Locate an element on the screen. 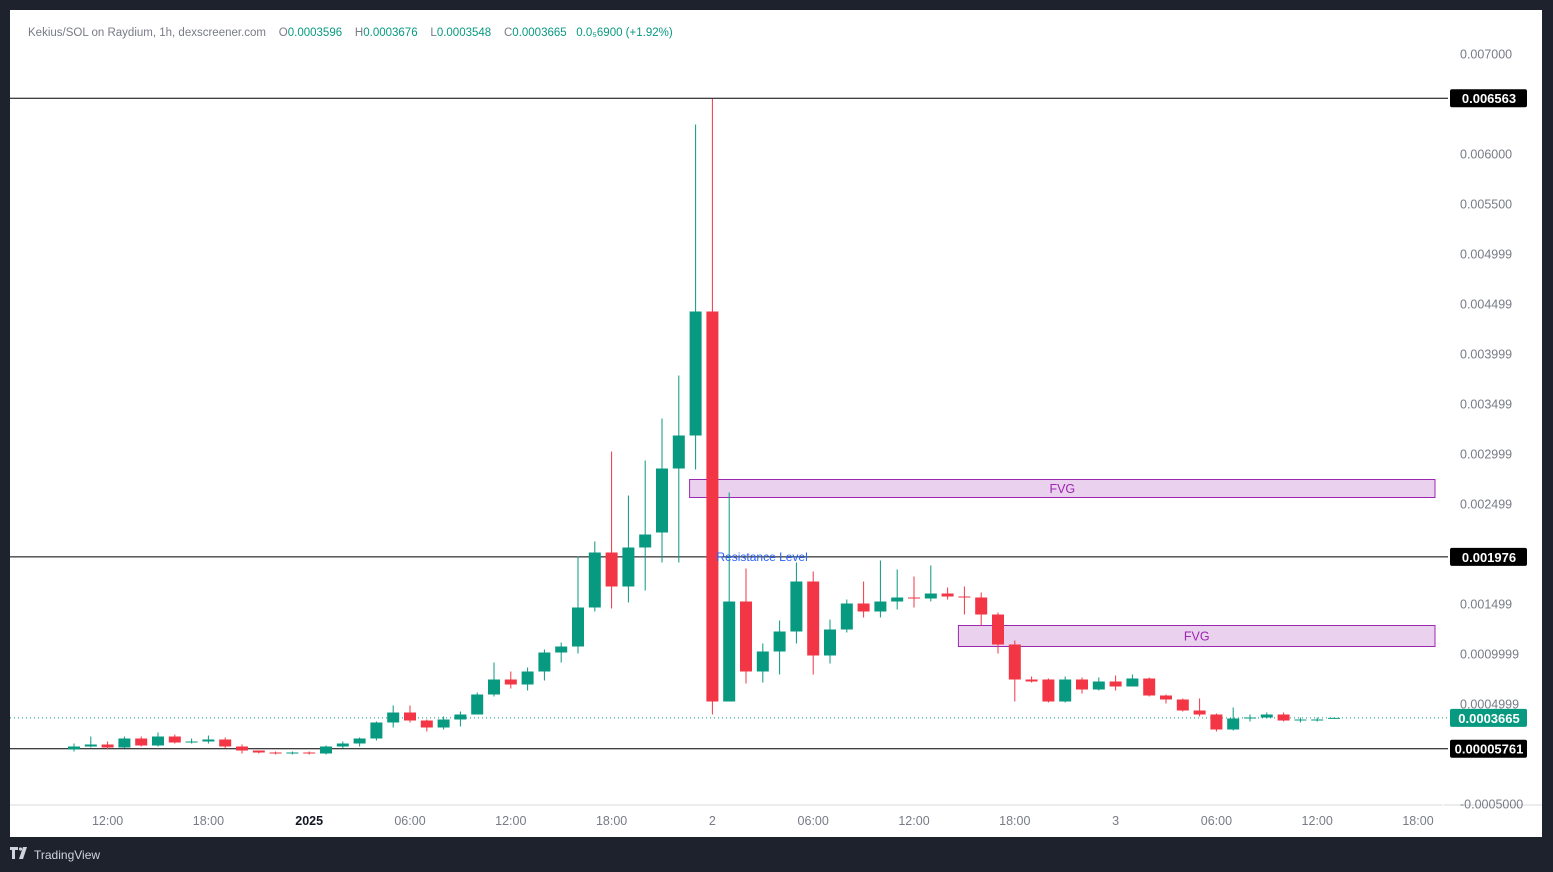 This screenshot has width=1553, height=872. hline-price-tag-bg is located at coordinates (1488, 98).